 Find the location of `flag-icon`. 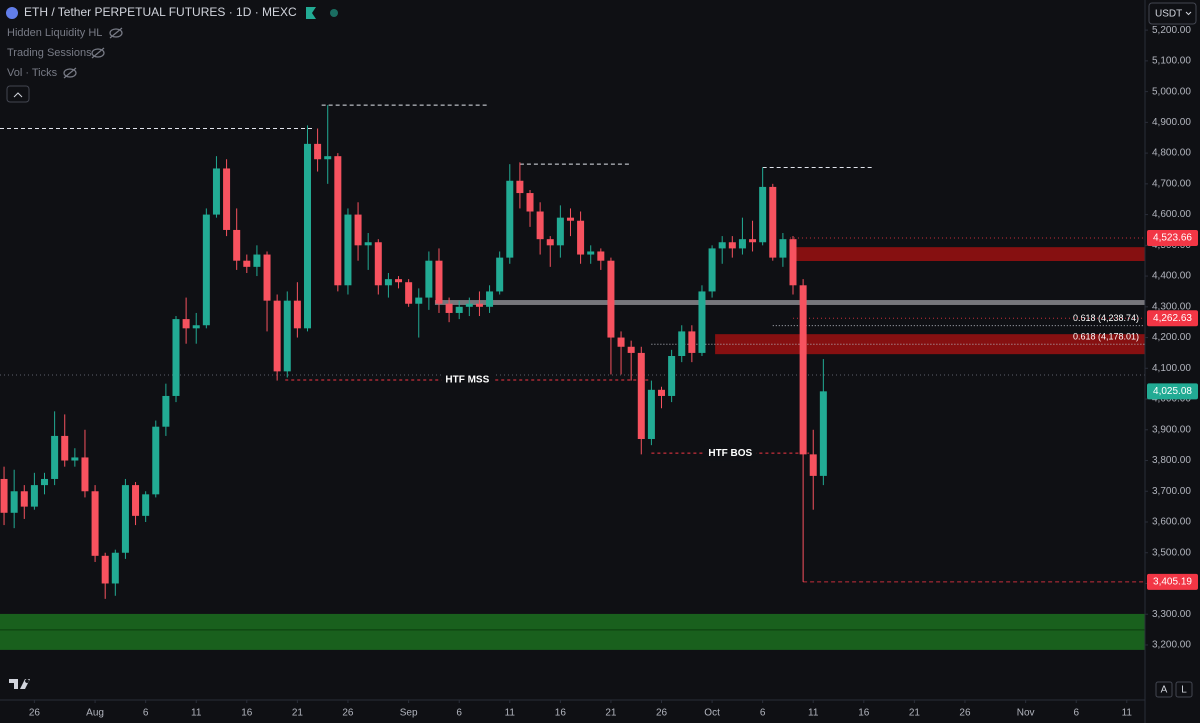

flag-icon is located at coordinates (311, 13).